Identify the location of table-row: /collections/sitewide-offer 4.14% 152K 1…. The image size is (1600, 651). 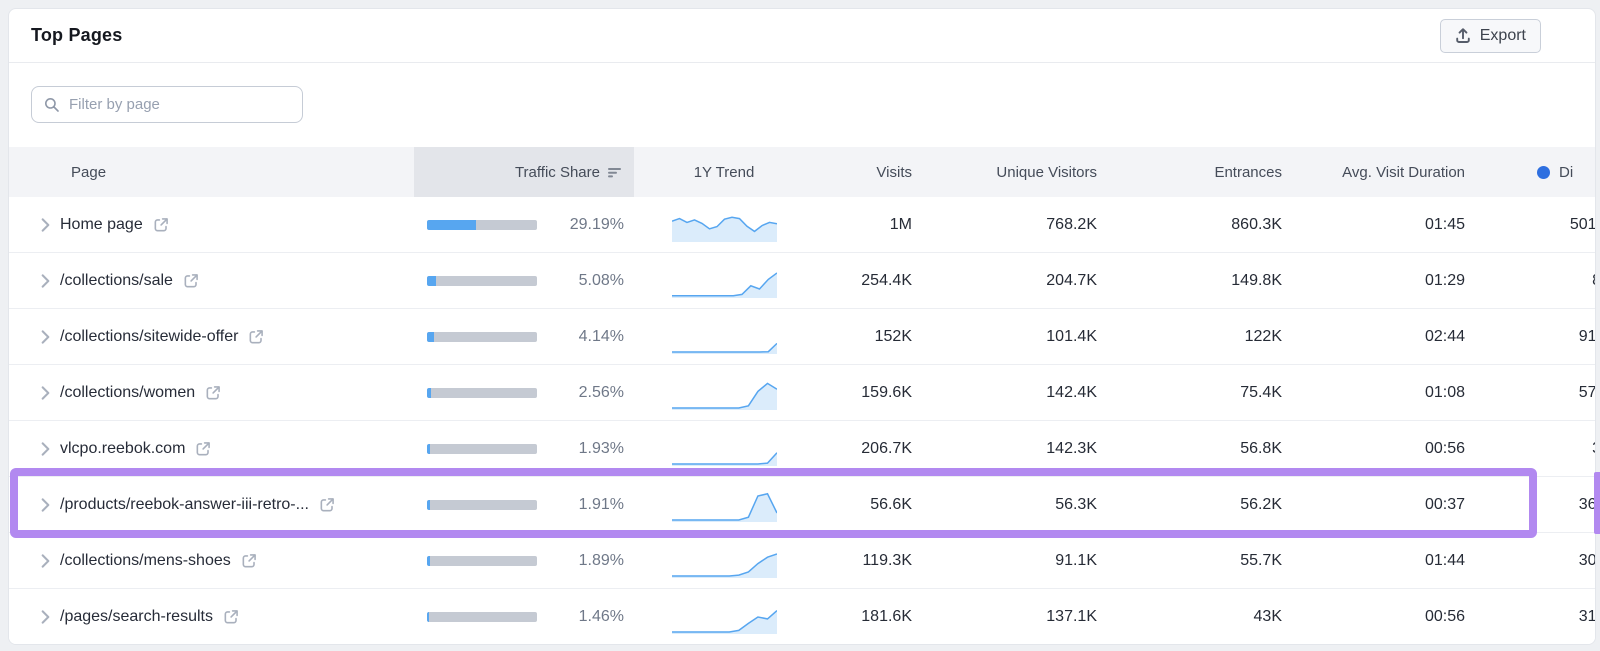
(802, 337).